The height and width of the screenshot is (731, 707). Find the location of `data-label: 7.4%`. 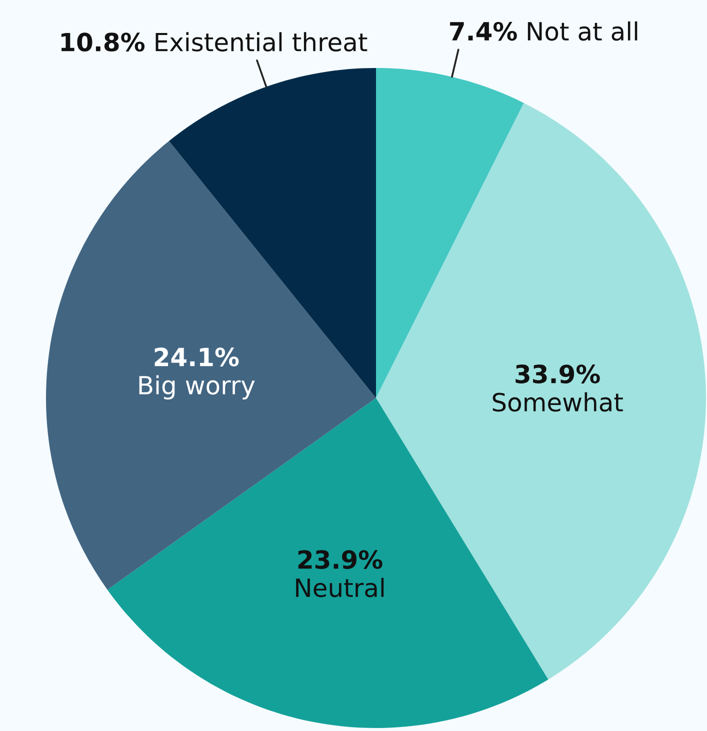

data-label: 7.4% is located at coordinates (483, 31).